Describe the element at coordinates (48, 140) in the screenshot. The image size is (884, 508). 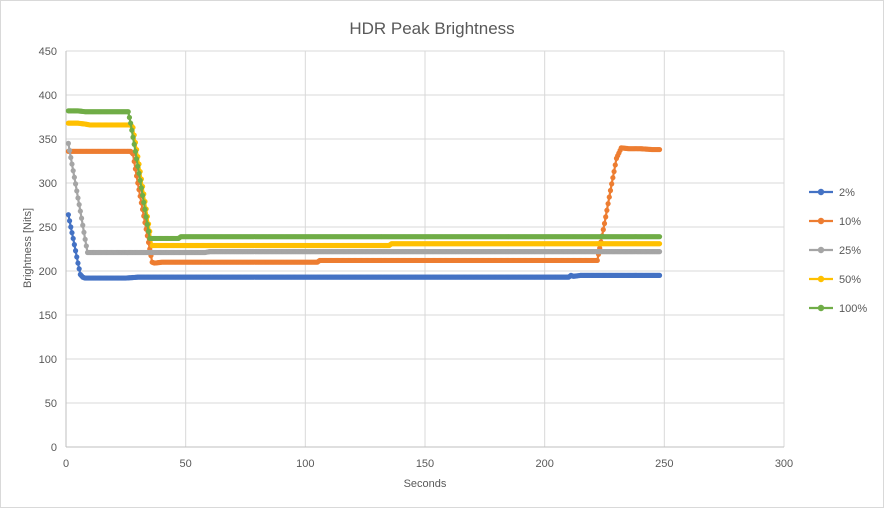
I see `y-tick-label: 350` at that location.